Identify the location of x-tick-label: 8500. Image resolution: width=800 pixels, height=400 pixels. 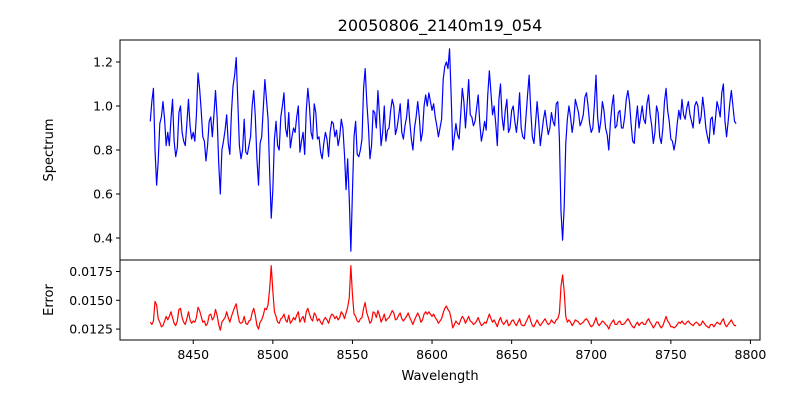
(273, 354).